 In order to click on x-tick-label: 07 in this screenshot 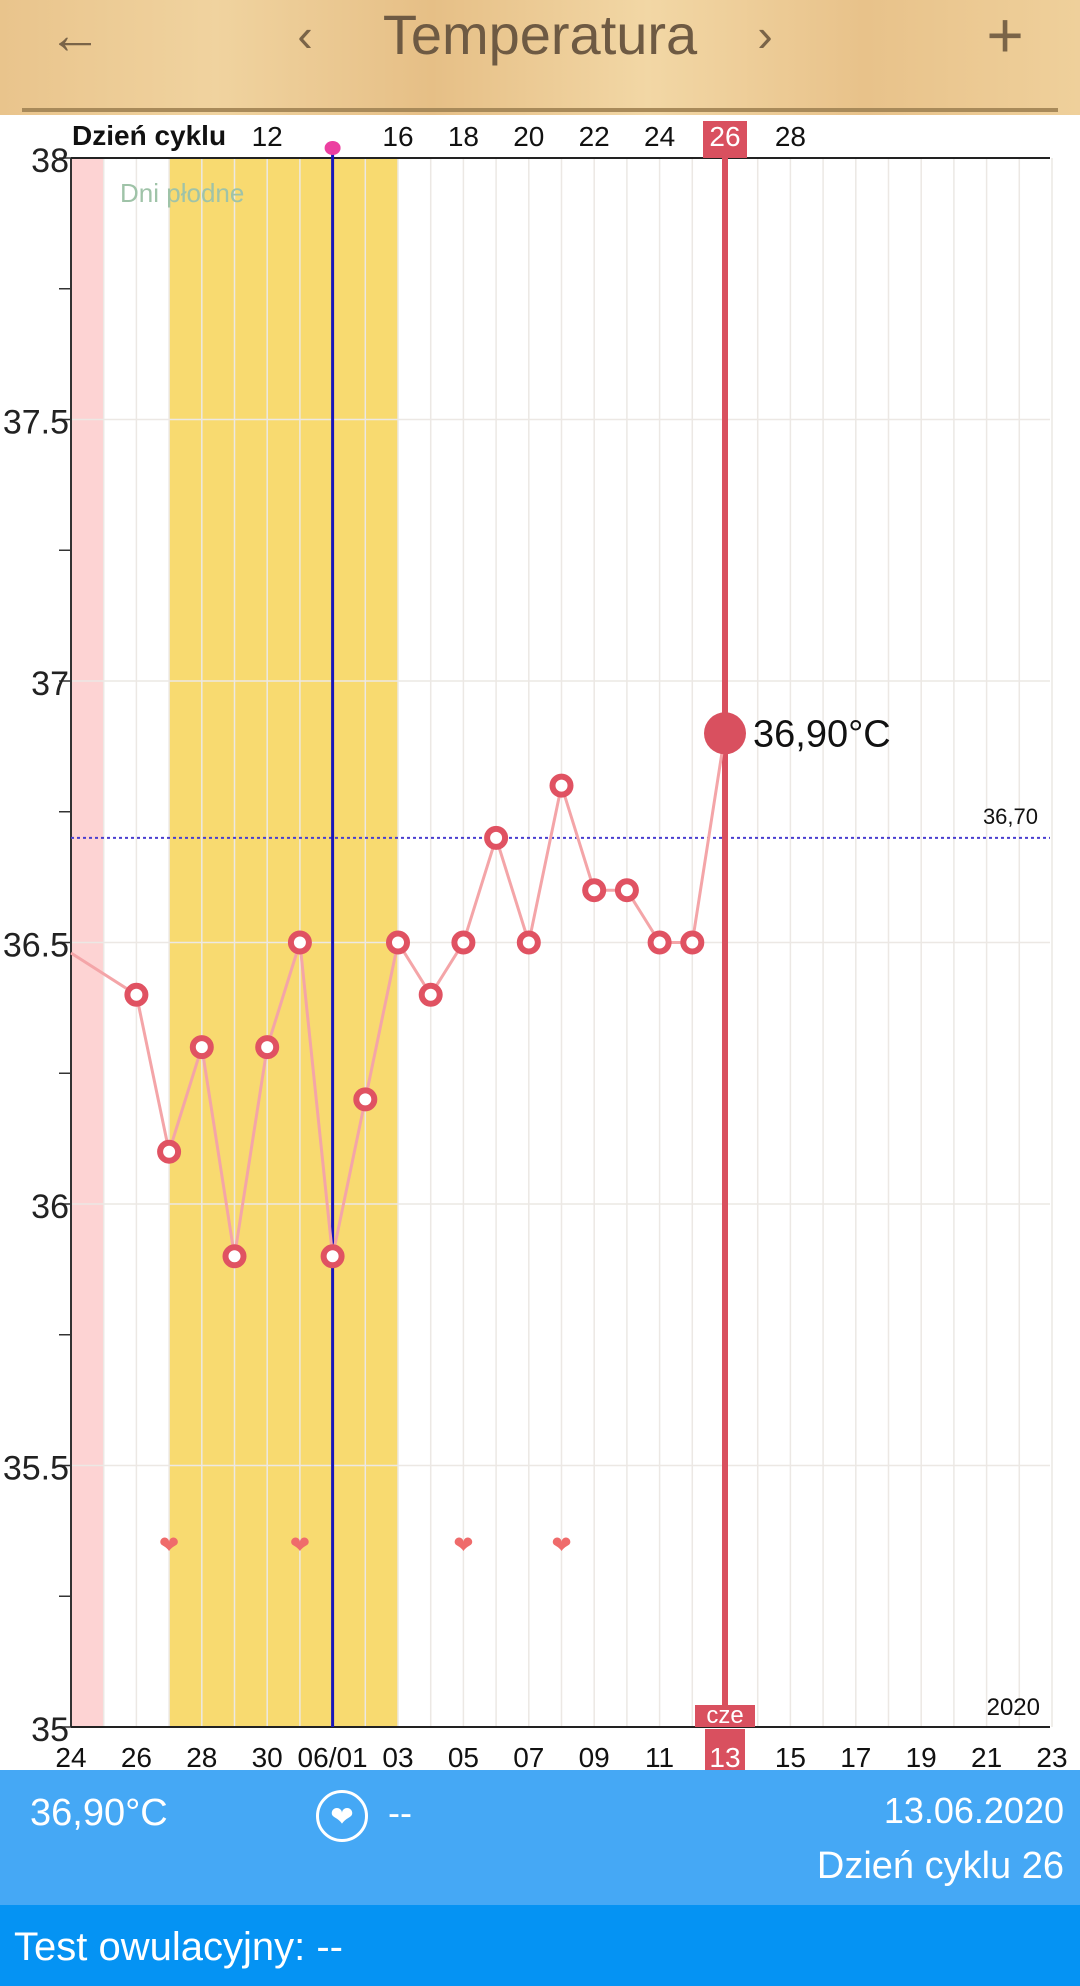, I will do `click(528, 1756)`.